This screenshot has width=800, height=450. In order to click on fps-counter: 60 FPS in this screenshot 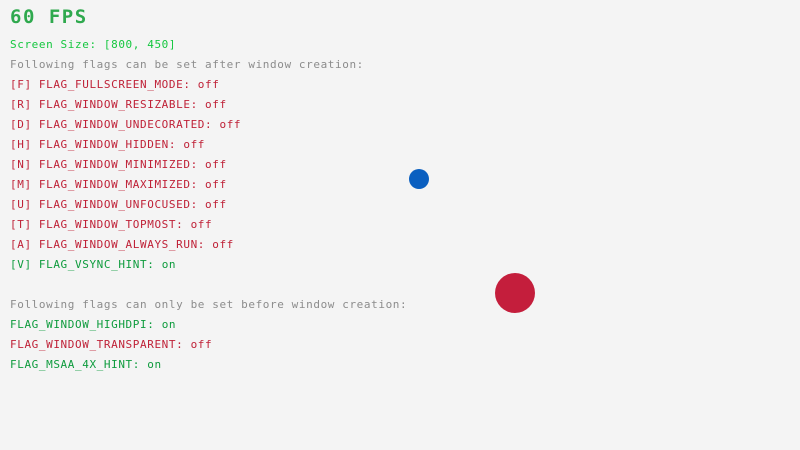, I will do `click(49, 17)`.